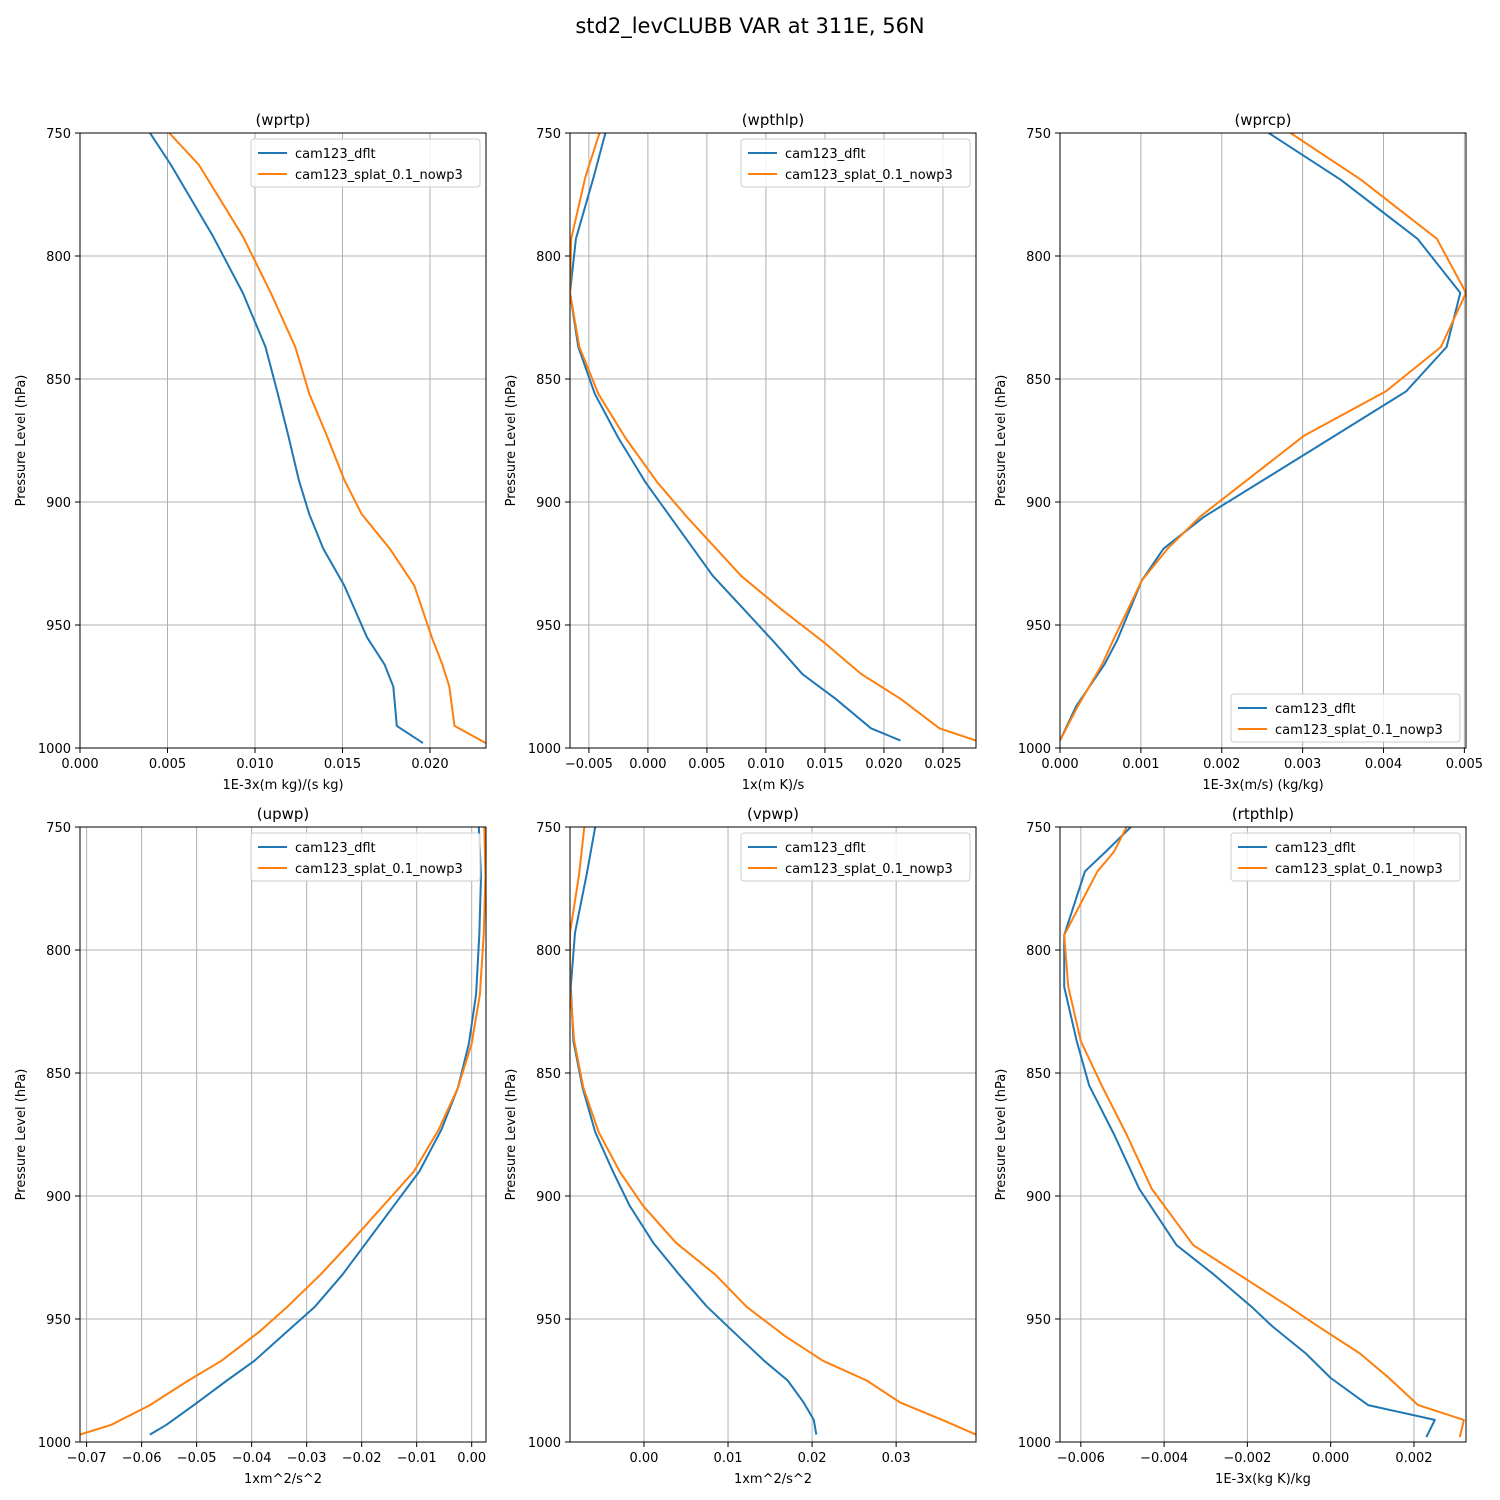 Image resolution: width=1500 pixels, height=1500 pixels. What do you see at coordinates (1263, 1479) in the screenshot?
I see `x-axis-label: 1E-3x(kg K)/kg` at bounding box center [1263, 1479].